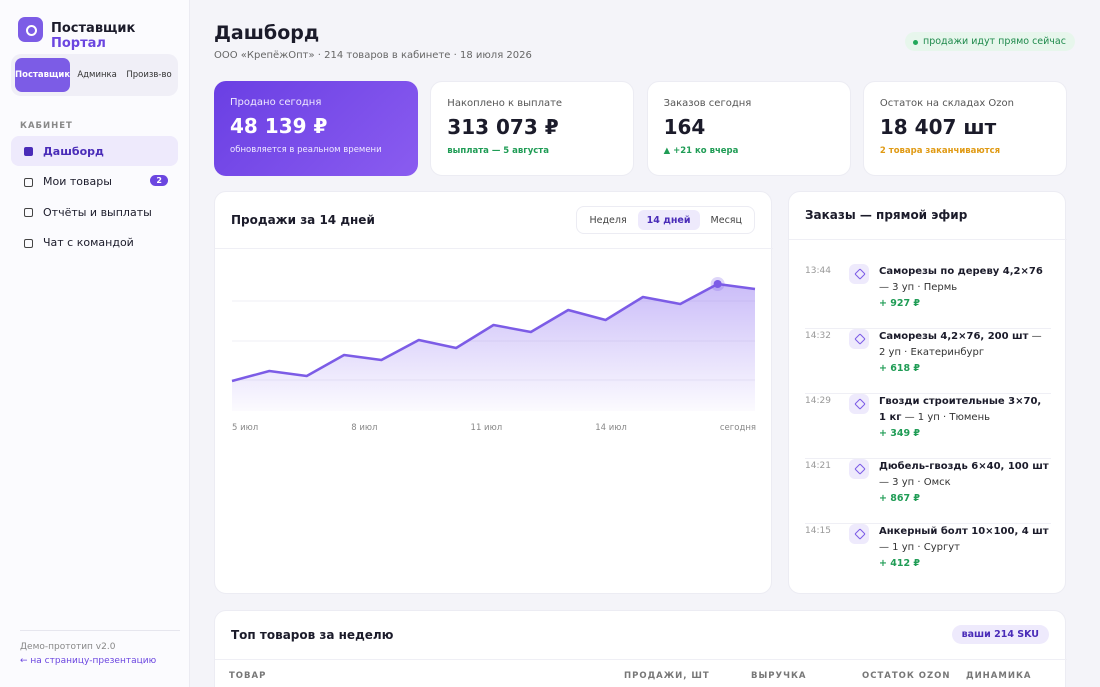  What do you see at coordinates (818, 466) in the screenshot?
I see `order-time: 14:21` at bounding box center [818, 466].